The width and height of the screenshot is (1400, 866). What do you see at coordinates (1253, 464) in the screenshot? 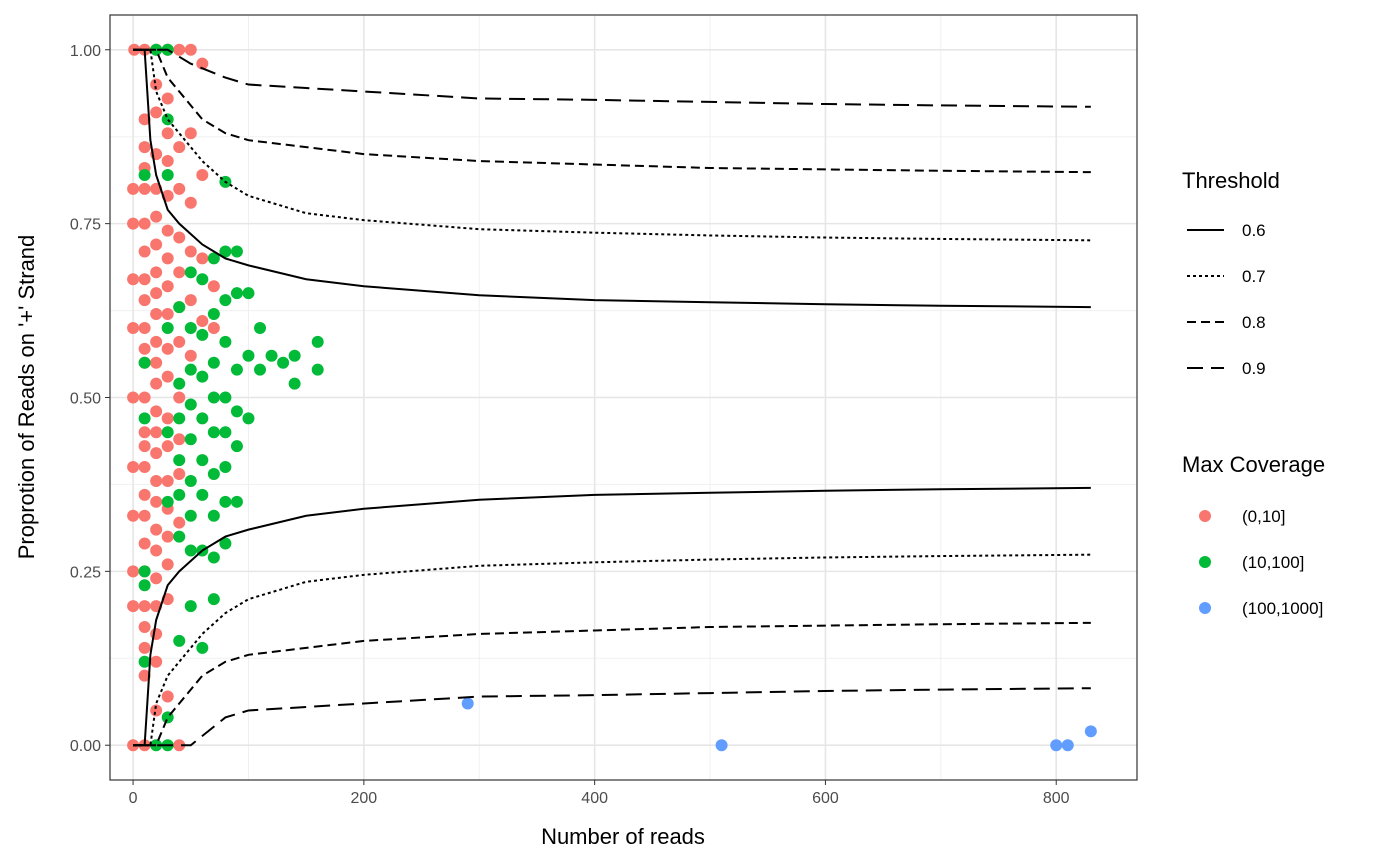
I see `coverage-legend-title: Max Coverage` at bounding box center [1253, 464].